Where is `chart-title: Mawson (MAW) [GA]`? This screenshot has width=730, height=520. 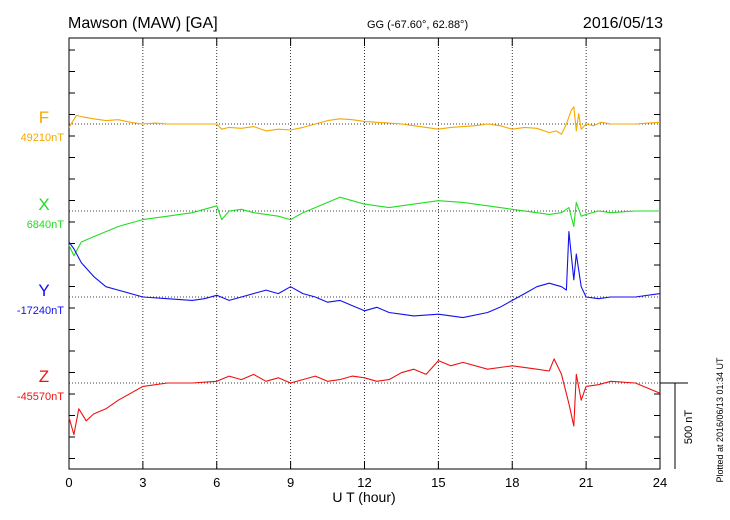
chart-title: Mawson (MAW) [GA] is located at coordinates (143, 23).